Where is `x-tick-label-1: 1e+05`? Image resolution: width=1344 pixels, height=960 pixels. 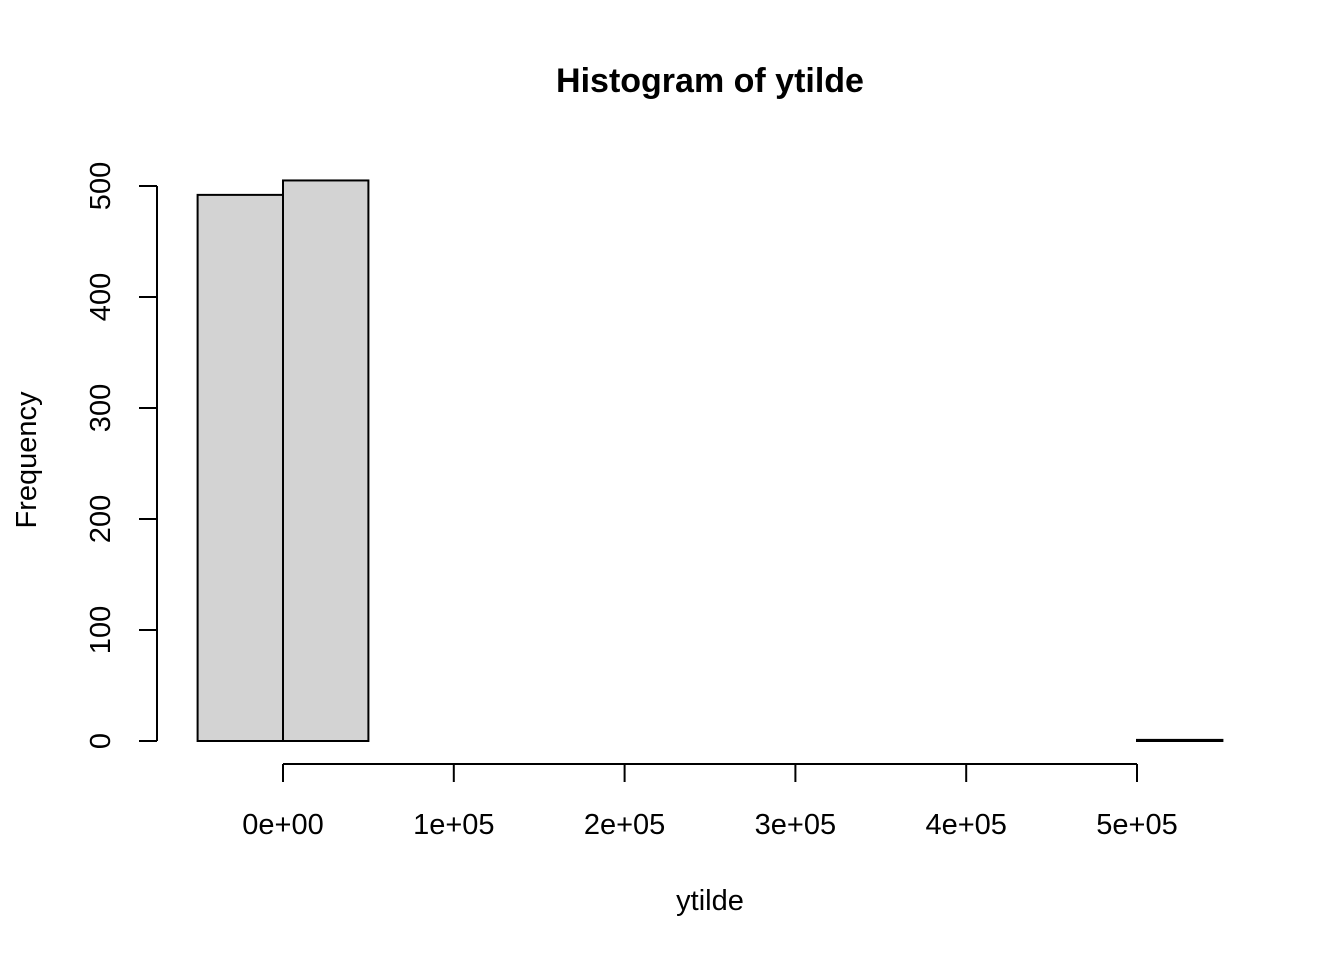 x-tick-label-1: 1e+05 is located at coordinates (453, 825).